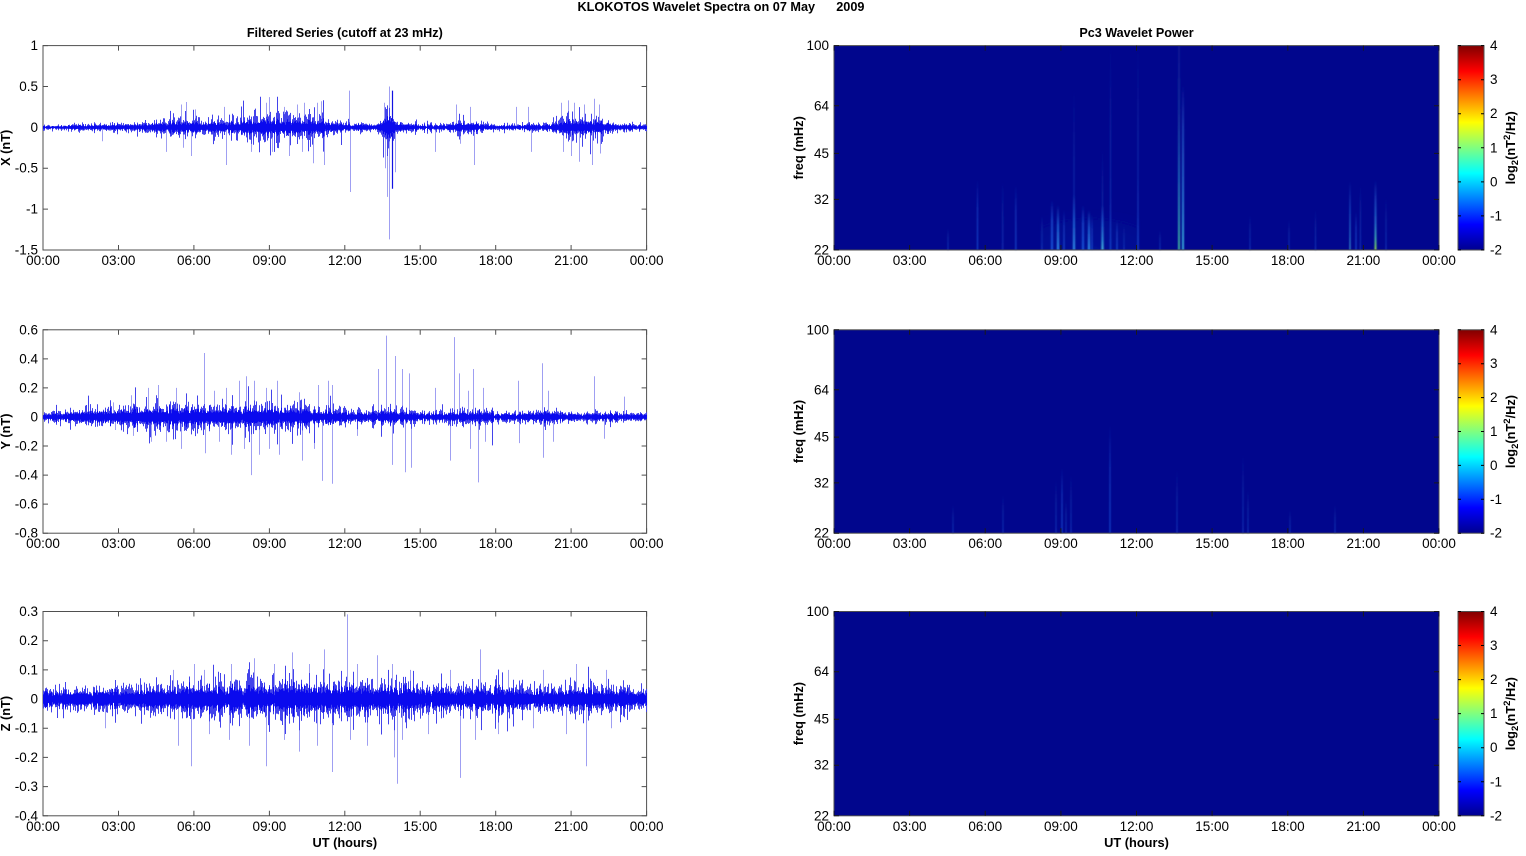  What do you see at coordinates (1136, 842) in the screenshot?
I see `svg-text: UT (hours)` at bounding box center [1136, 842].